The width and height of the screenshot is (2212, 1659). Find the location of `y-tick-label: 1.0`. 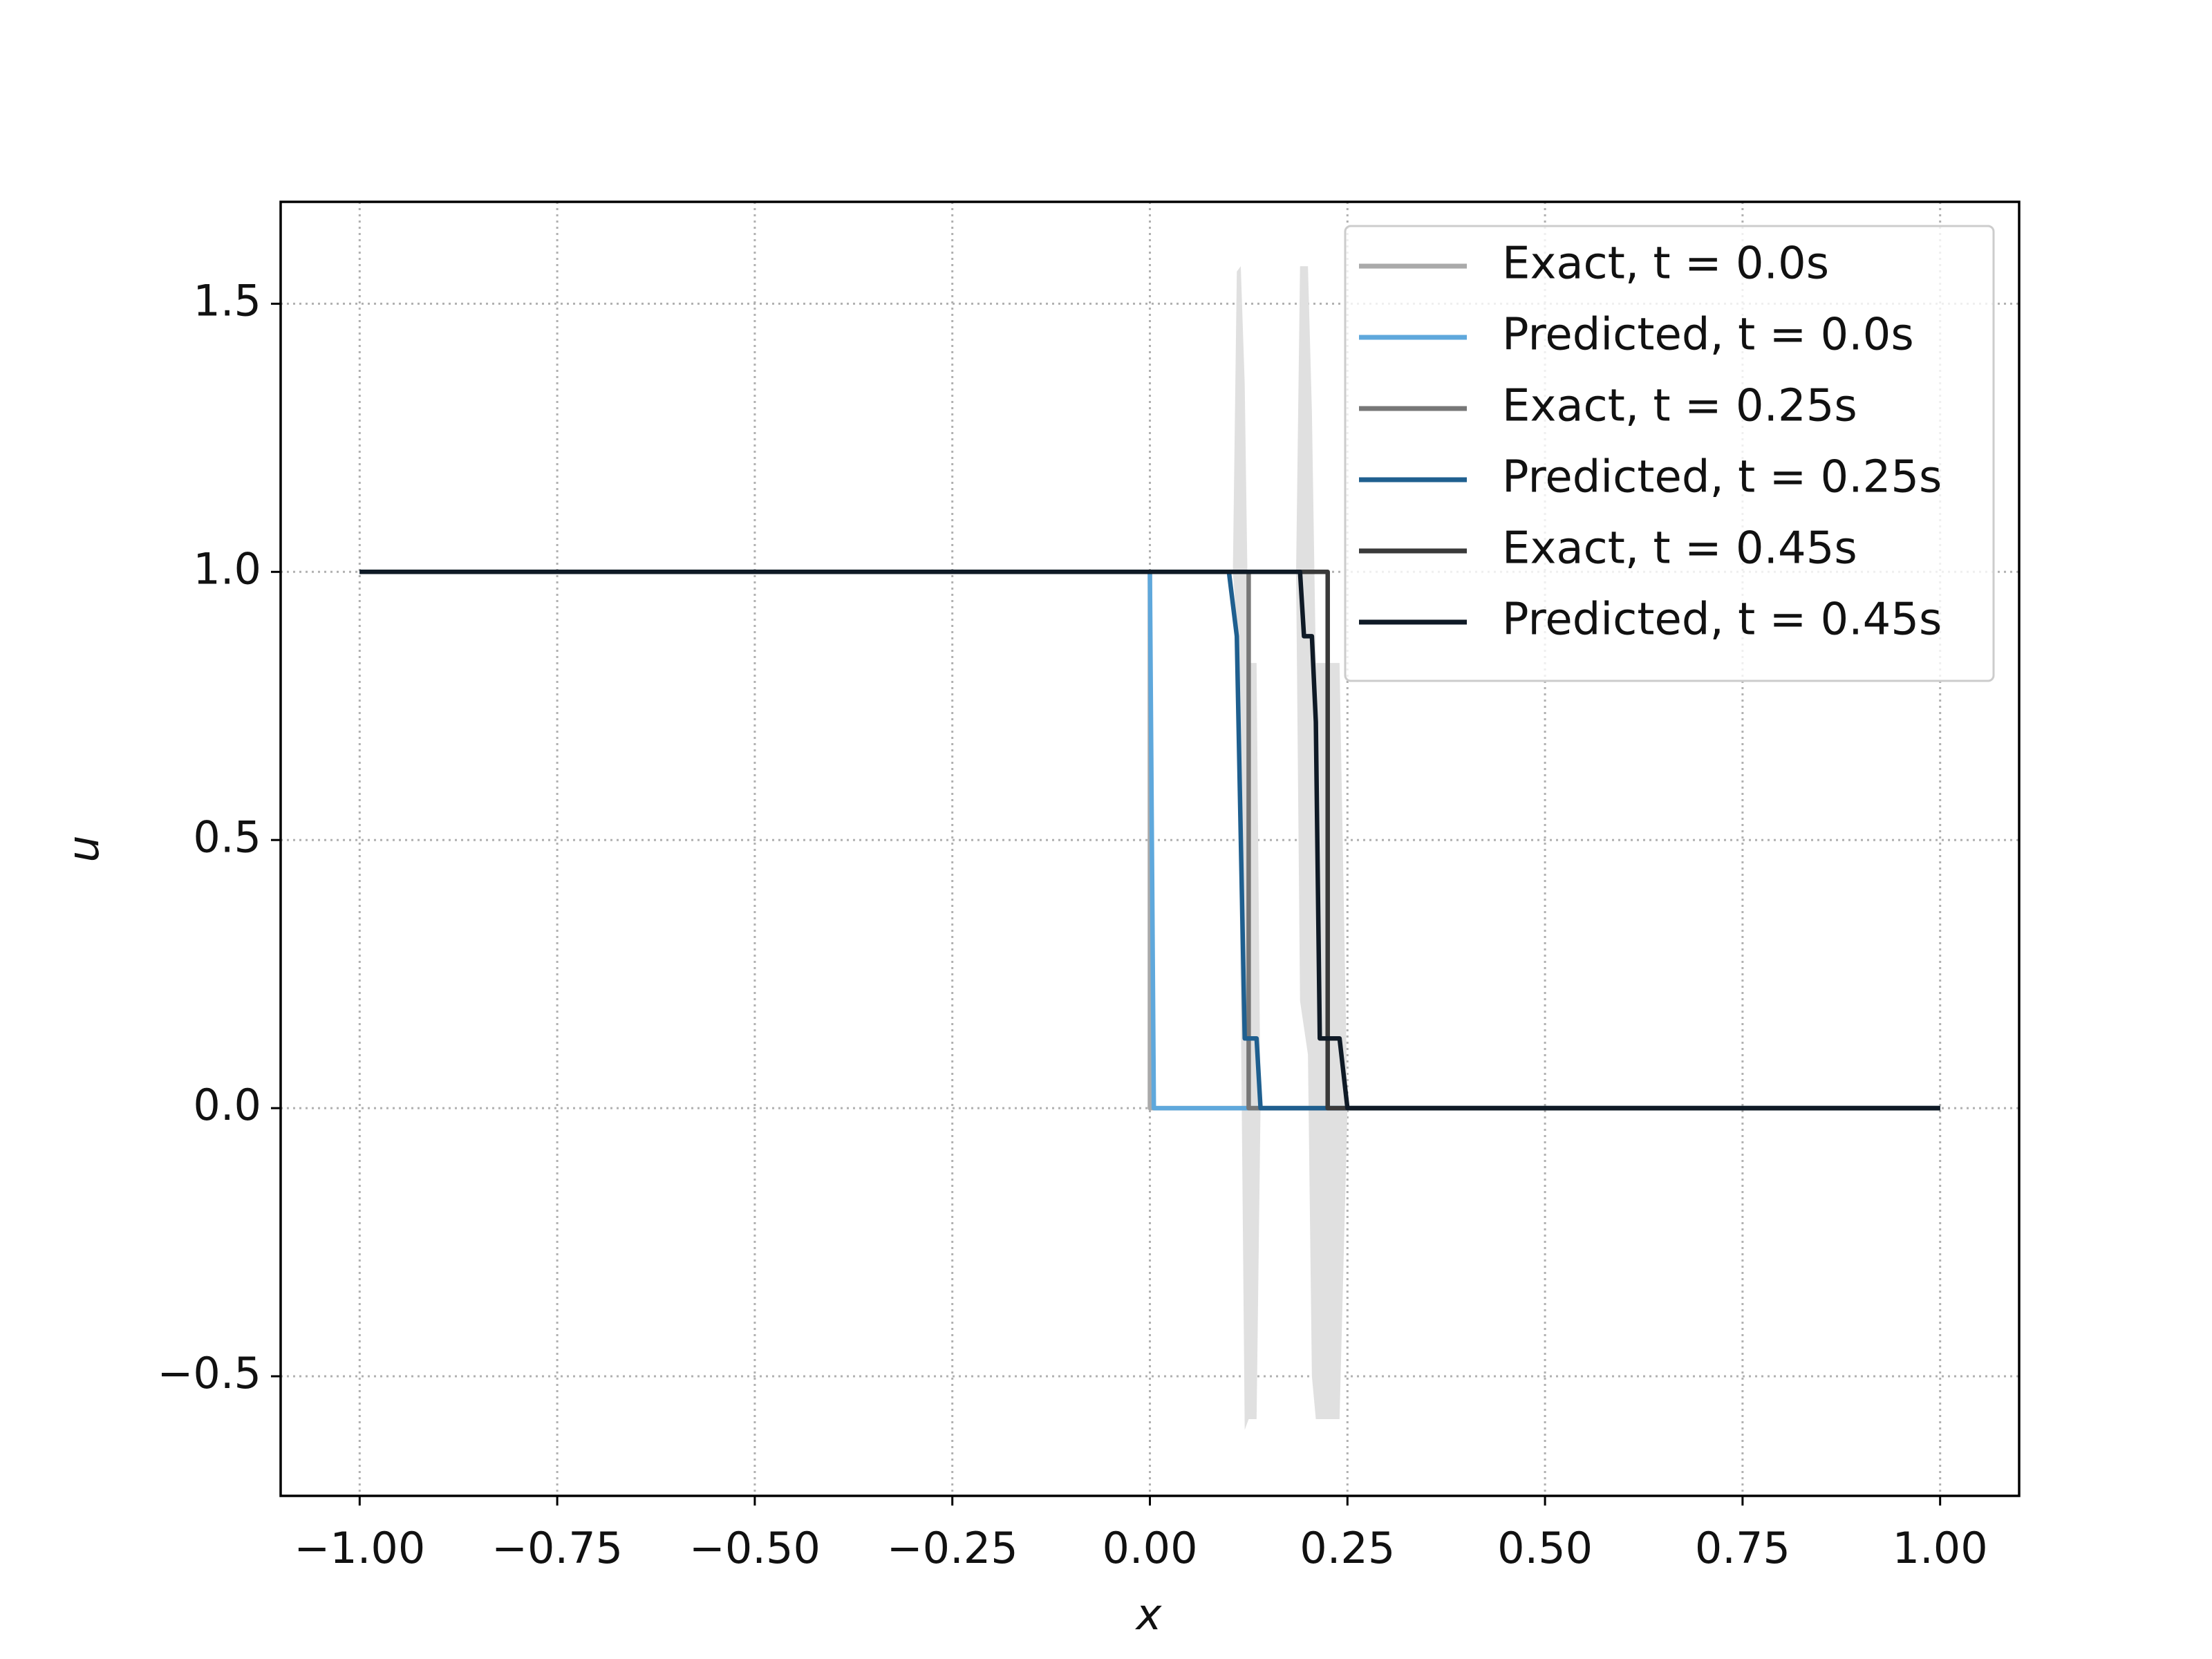

y-tick-label: 1.0 is located at coordinates (227, 568).